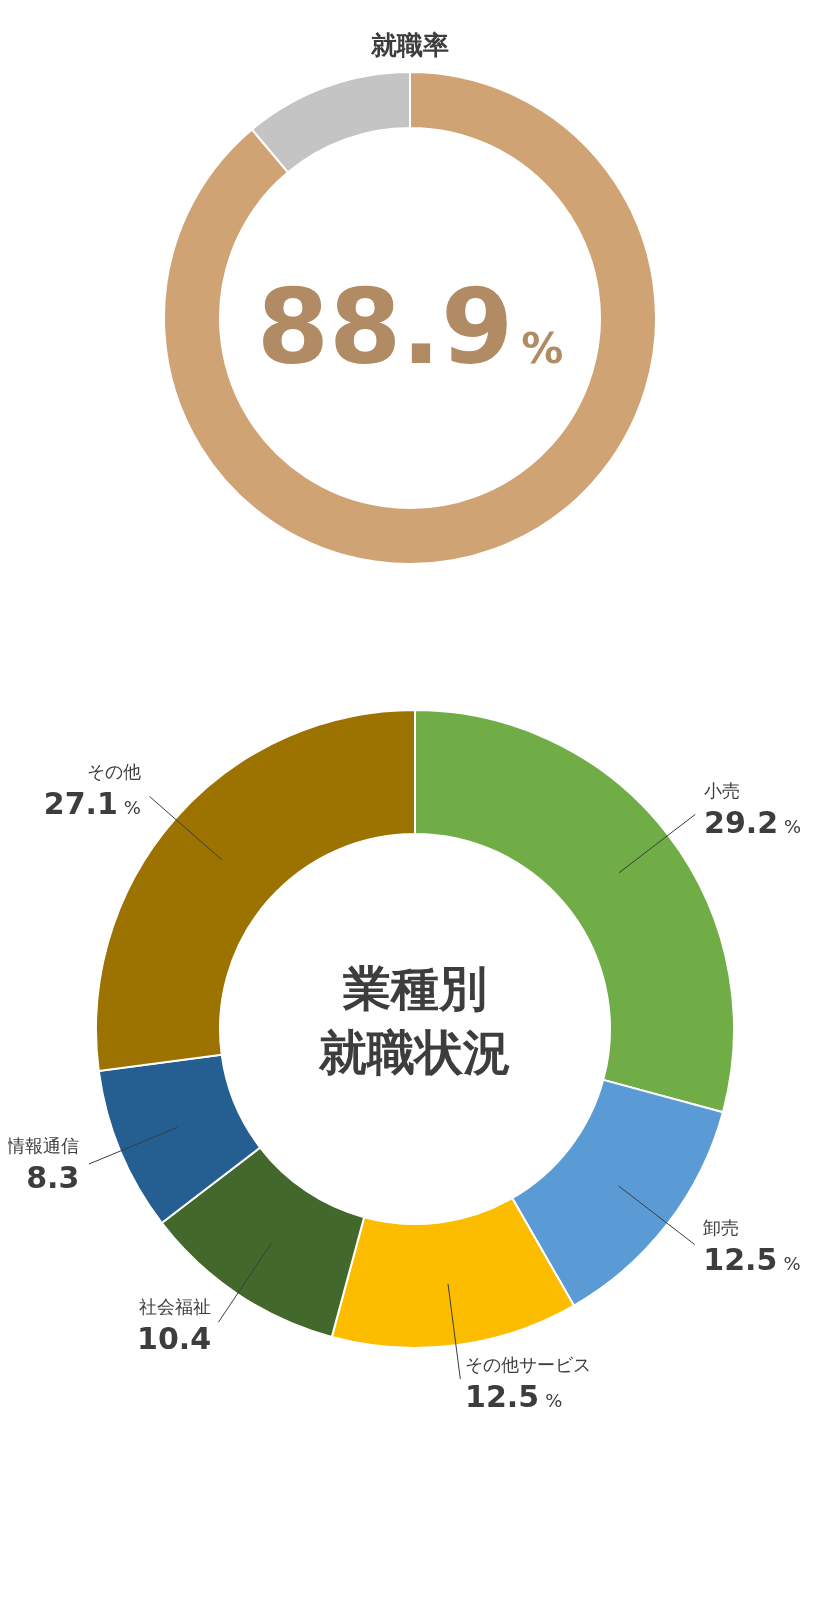 The image size is (822, 1609). I want to click on slice-label: その他サービス, so click(528, 1365).